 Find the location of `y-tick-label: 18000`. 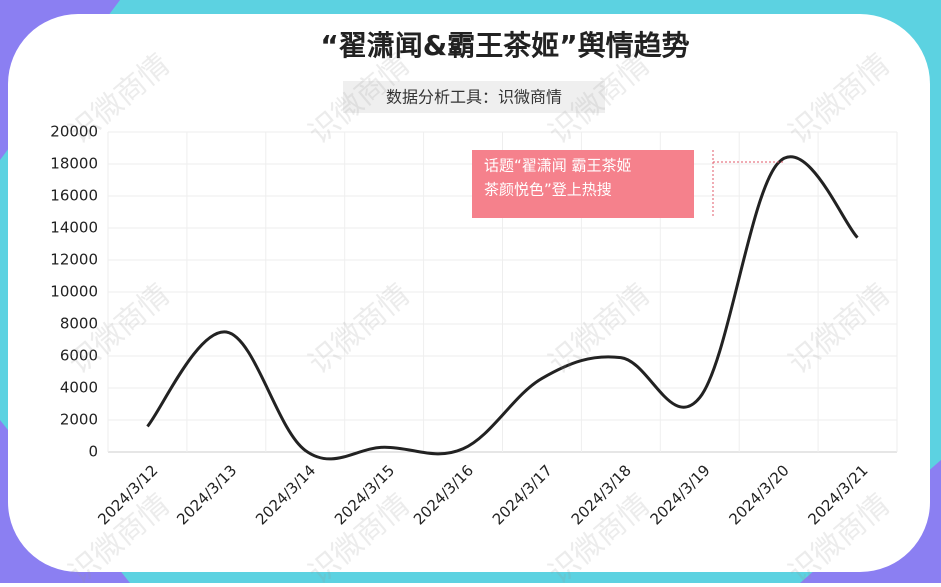

y-tick-label: 18000 is located at coordinates (74, 164).